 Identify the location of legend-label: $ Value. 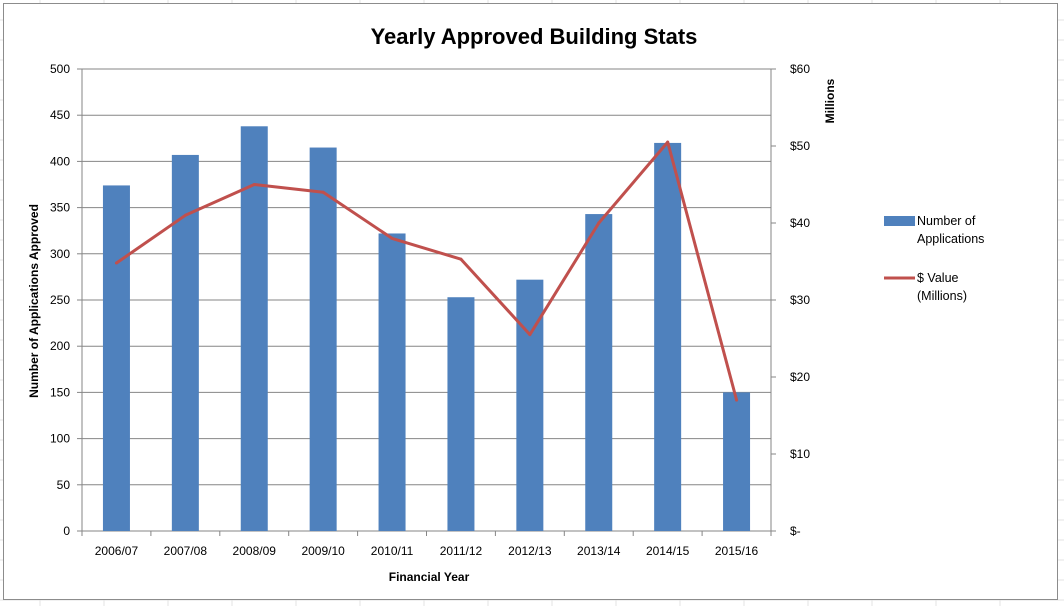
(938, 278).